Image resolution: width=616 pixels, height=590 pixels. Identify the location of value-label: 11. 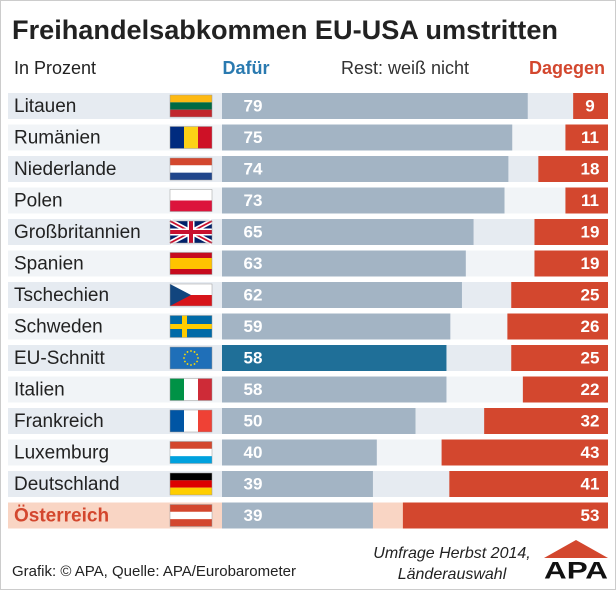
(590, 200).